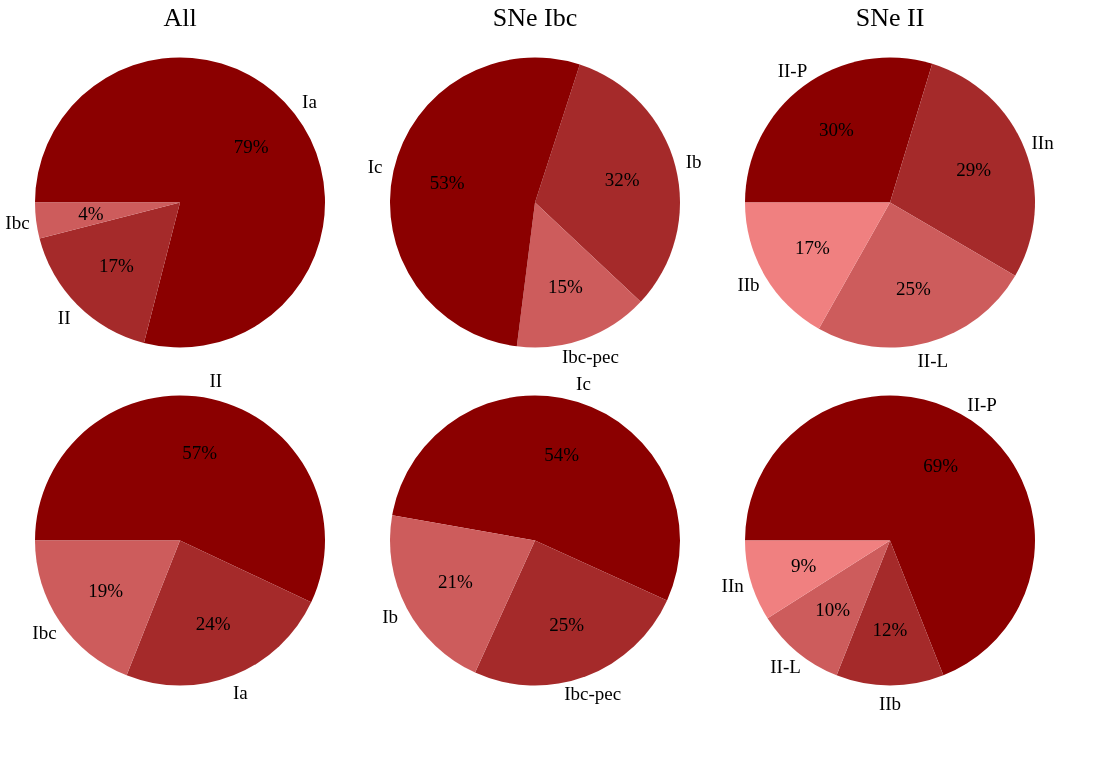 Image resolution: width=1111 pixels, height=768 pixels. What do you see at coordinates (566, 287) in the screenshot?
I see `data-label: 15%` at bounding box center [566, 287].